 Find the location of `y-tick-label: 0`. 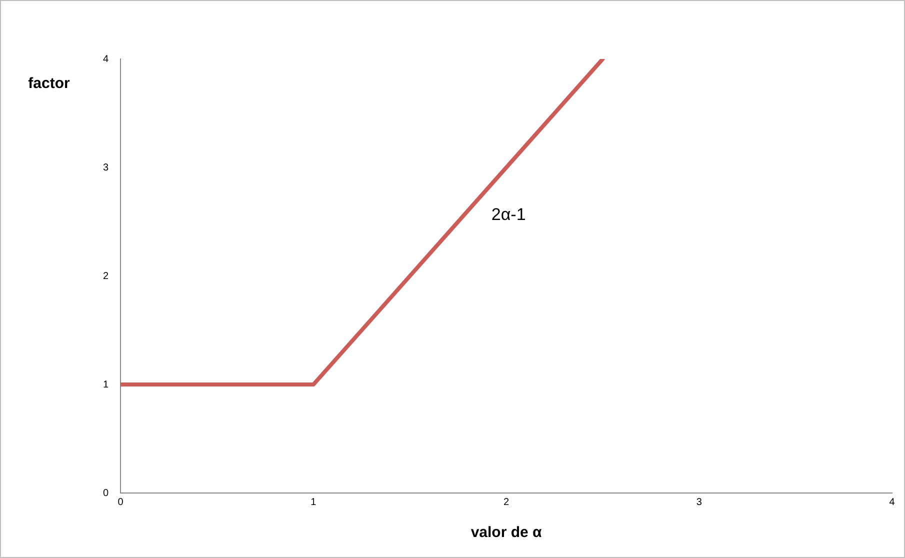

y-tick-label: 0 is located at coordinates (106, 493).